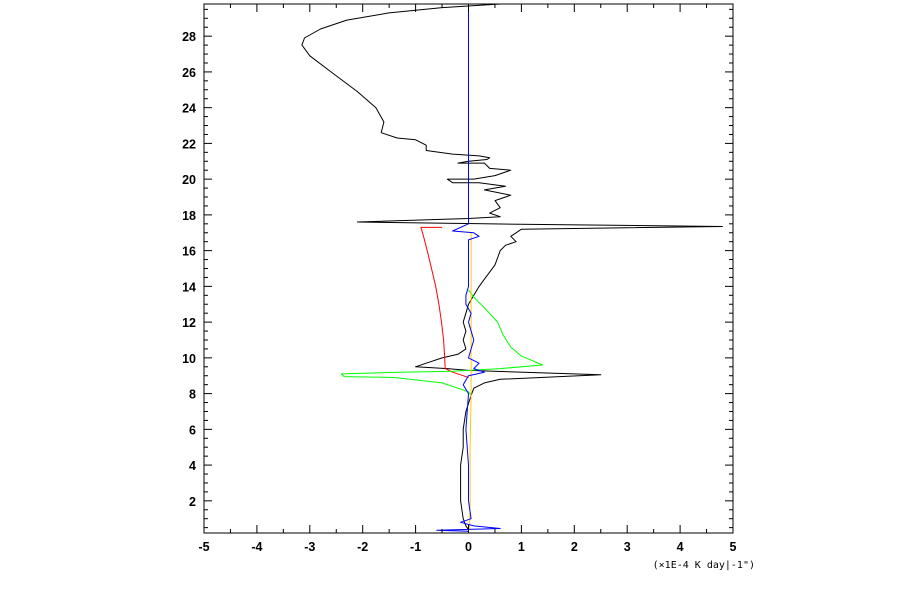 This screenshot has width=900, height=600. Describe the element at coordinates (192, 430) in the screenshot. I see `y-tick-label: 6` at that location.